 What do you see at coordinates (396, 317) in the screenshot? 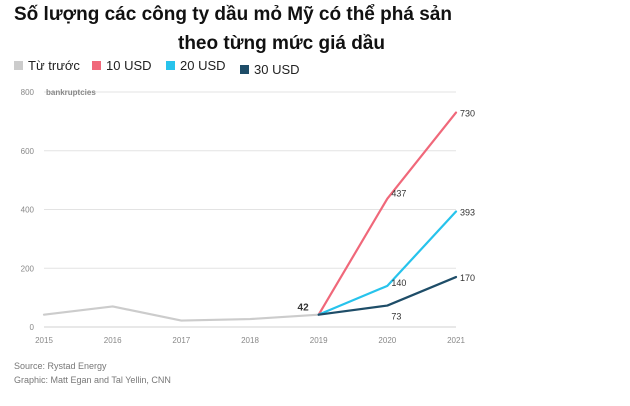
I see `data-label: 73` at bounding box center [396, 317].